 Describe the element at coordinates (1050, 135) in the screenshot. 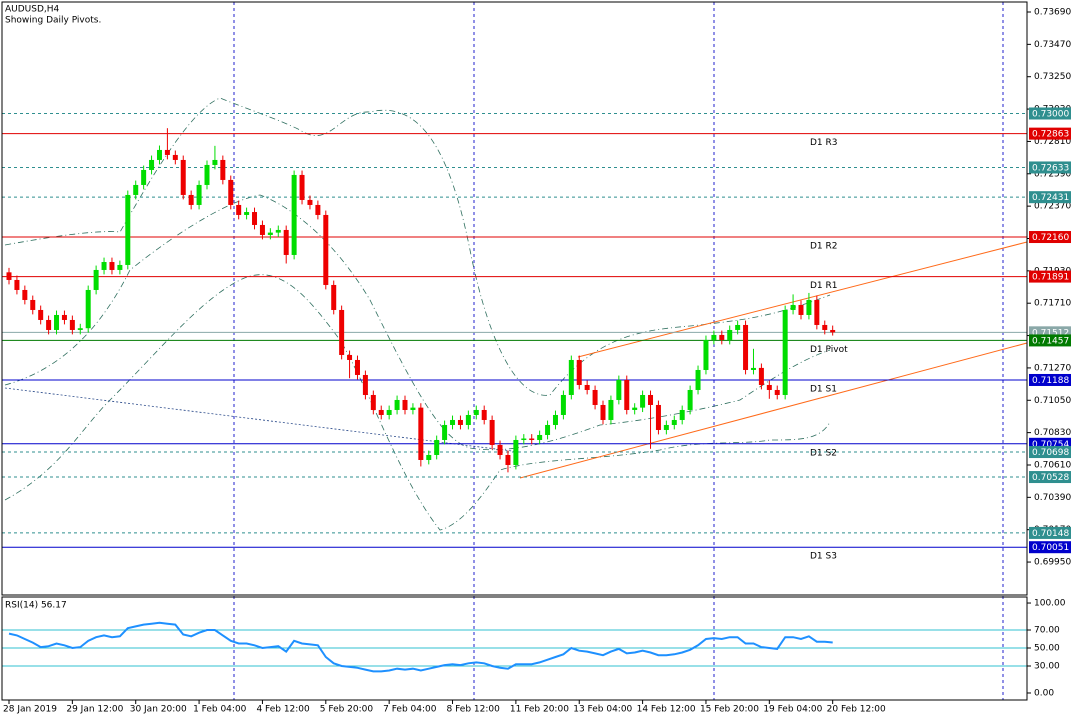

I see `level-label: 0.72863` at that location.